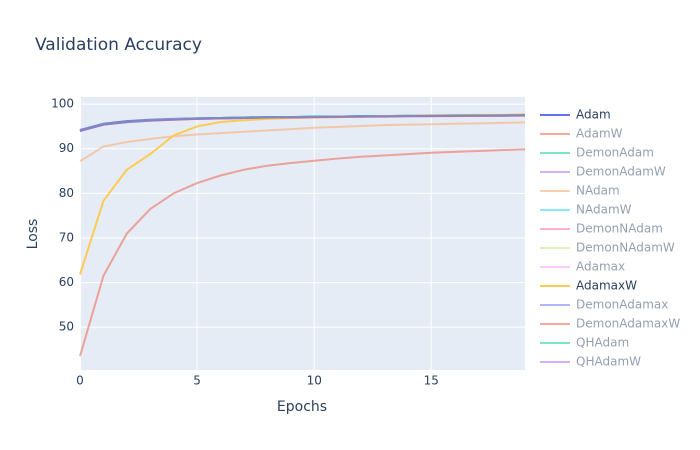  I want to click on legend-label: NAdamW, so click(604, 210).